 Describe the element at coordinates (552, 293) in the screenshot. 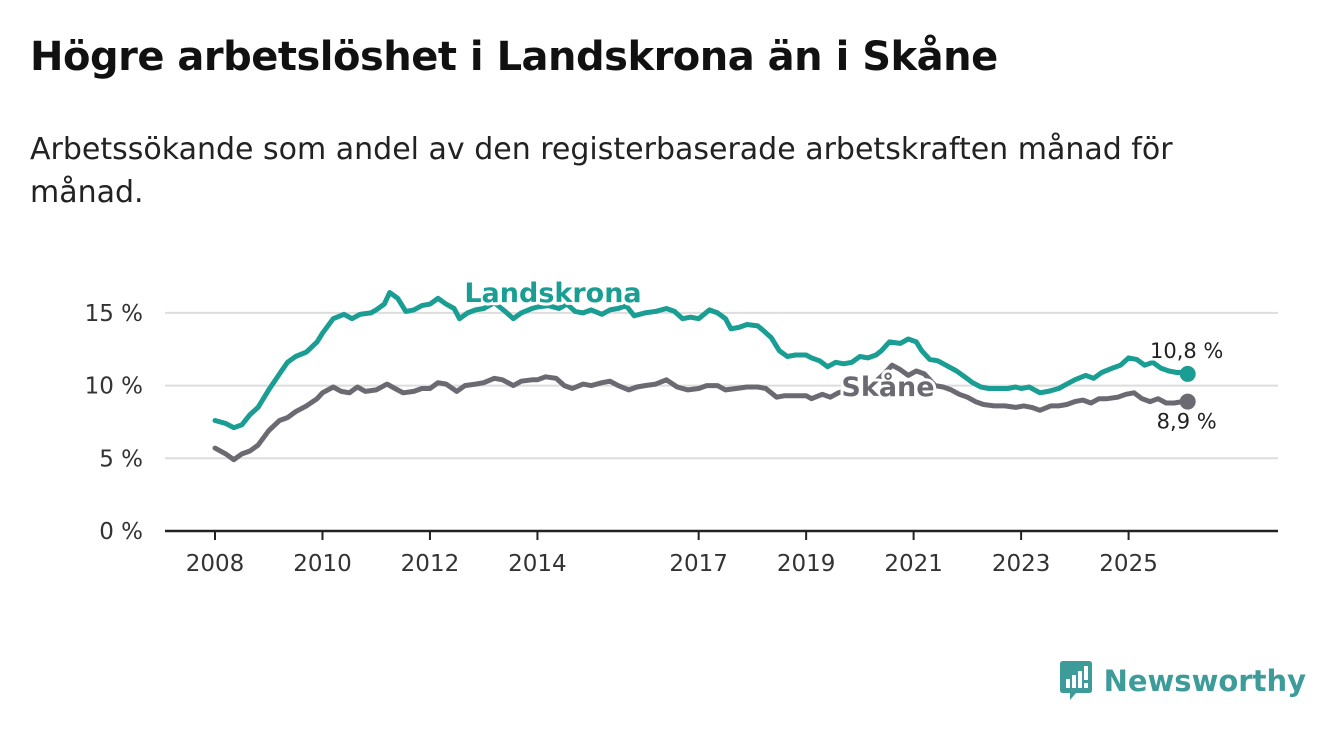

I see `series-name-landskrona: Landskrona` at that location.